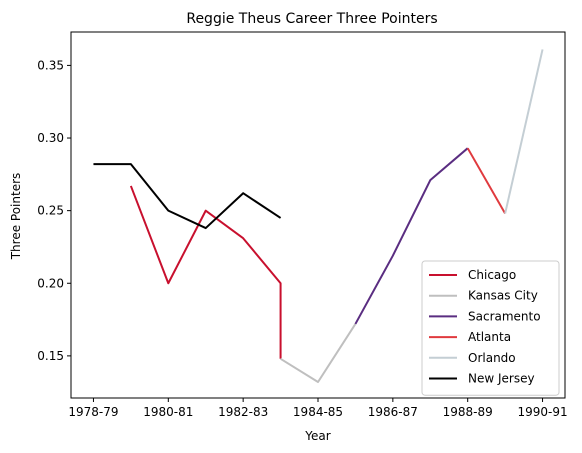 The height and width of the screenshot is (453, 582). Describe the element at coordinates (492, 275) in the screenshot. I see `legend-label: Chicago` at that location.